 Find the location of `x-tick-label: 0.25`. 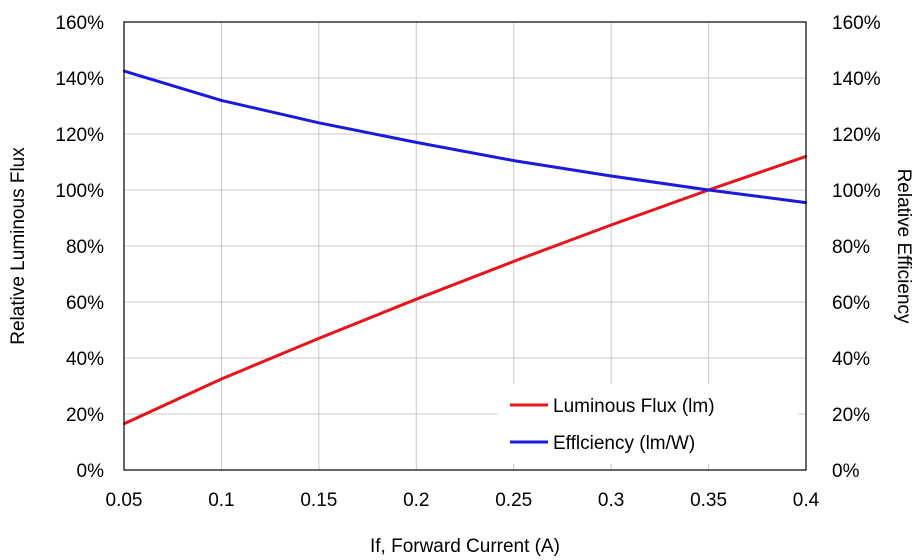

x-tick-label: 0.25 is located at coordinates (513, 500).